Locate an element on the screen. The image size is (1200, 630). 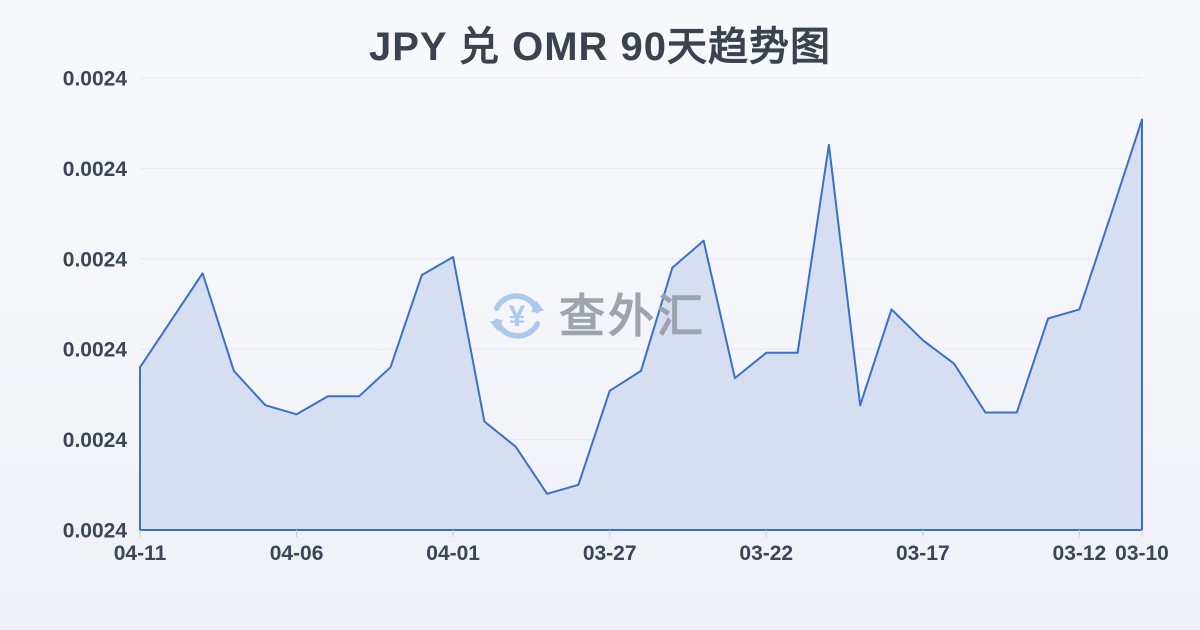
x-axis-label: 03-27 is located at coordinates (610, 553).